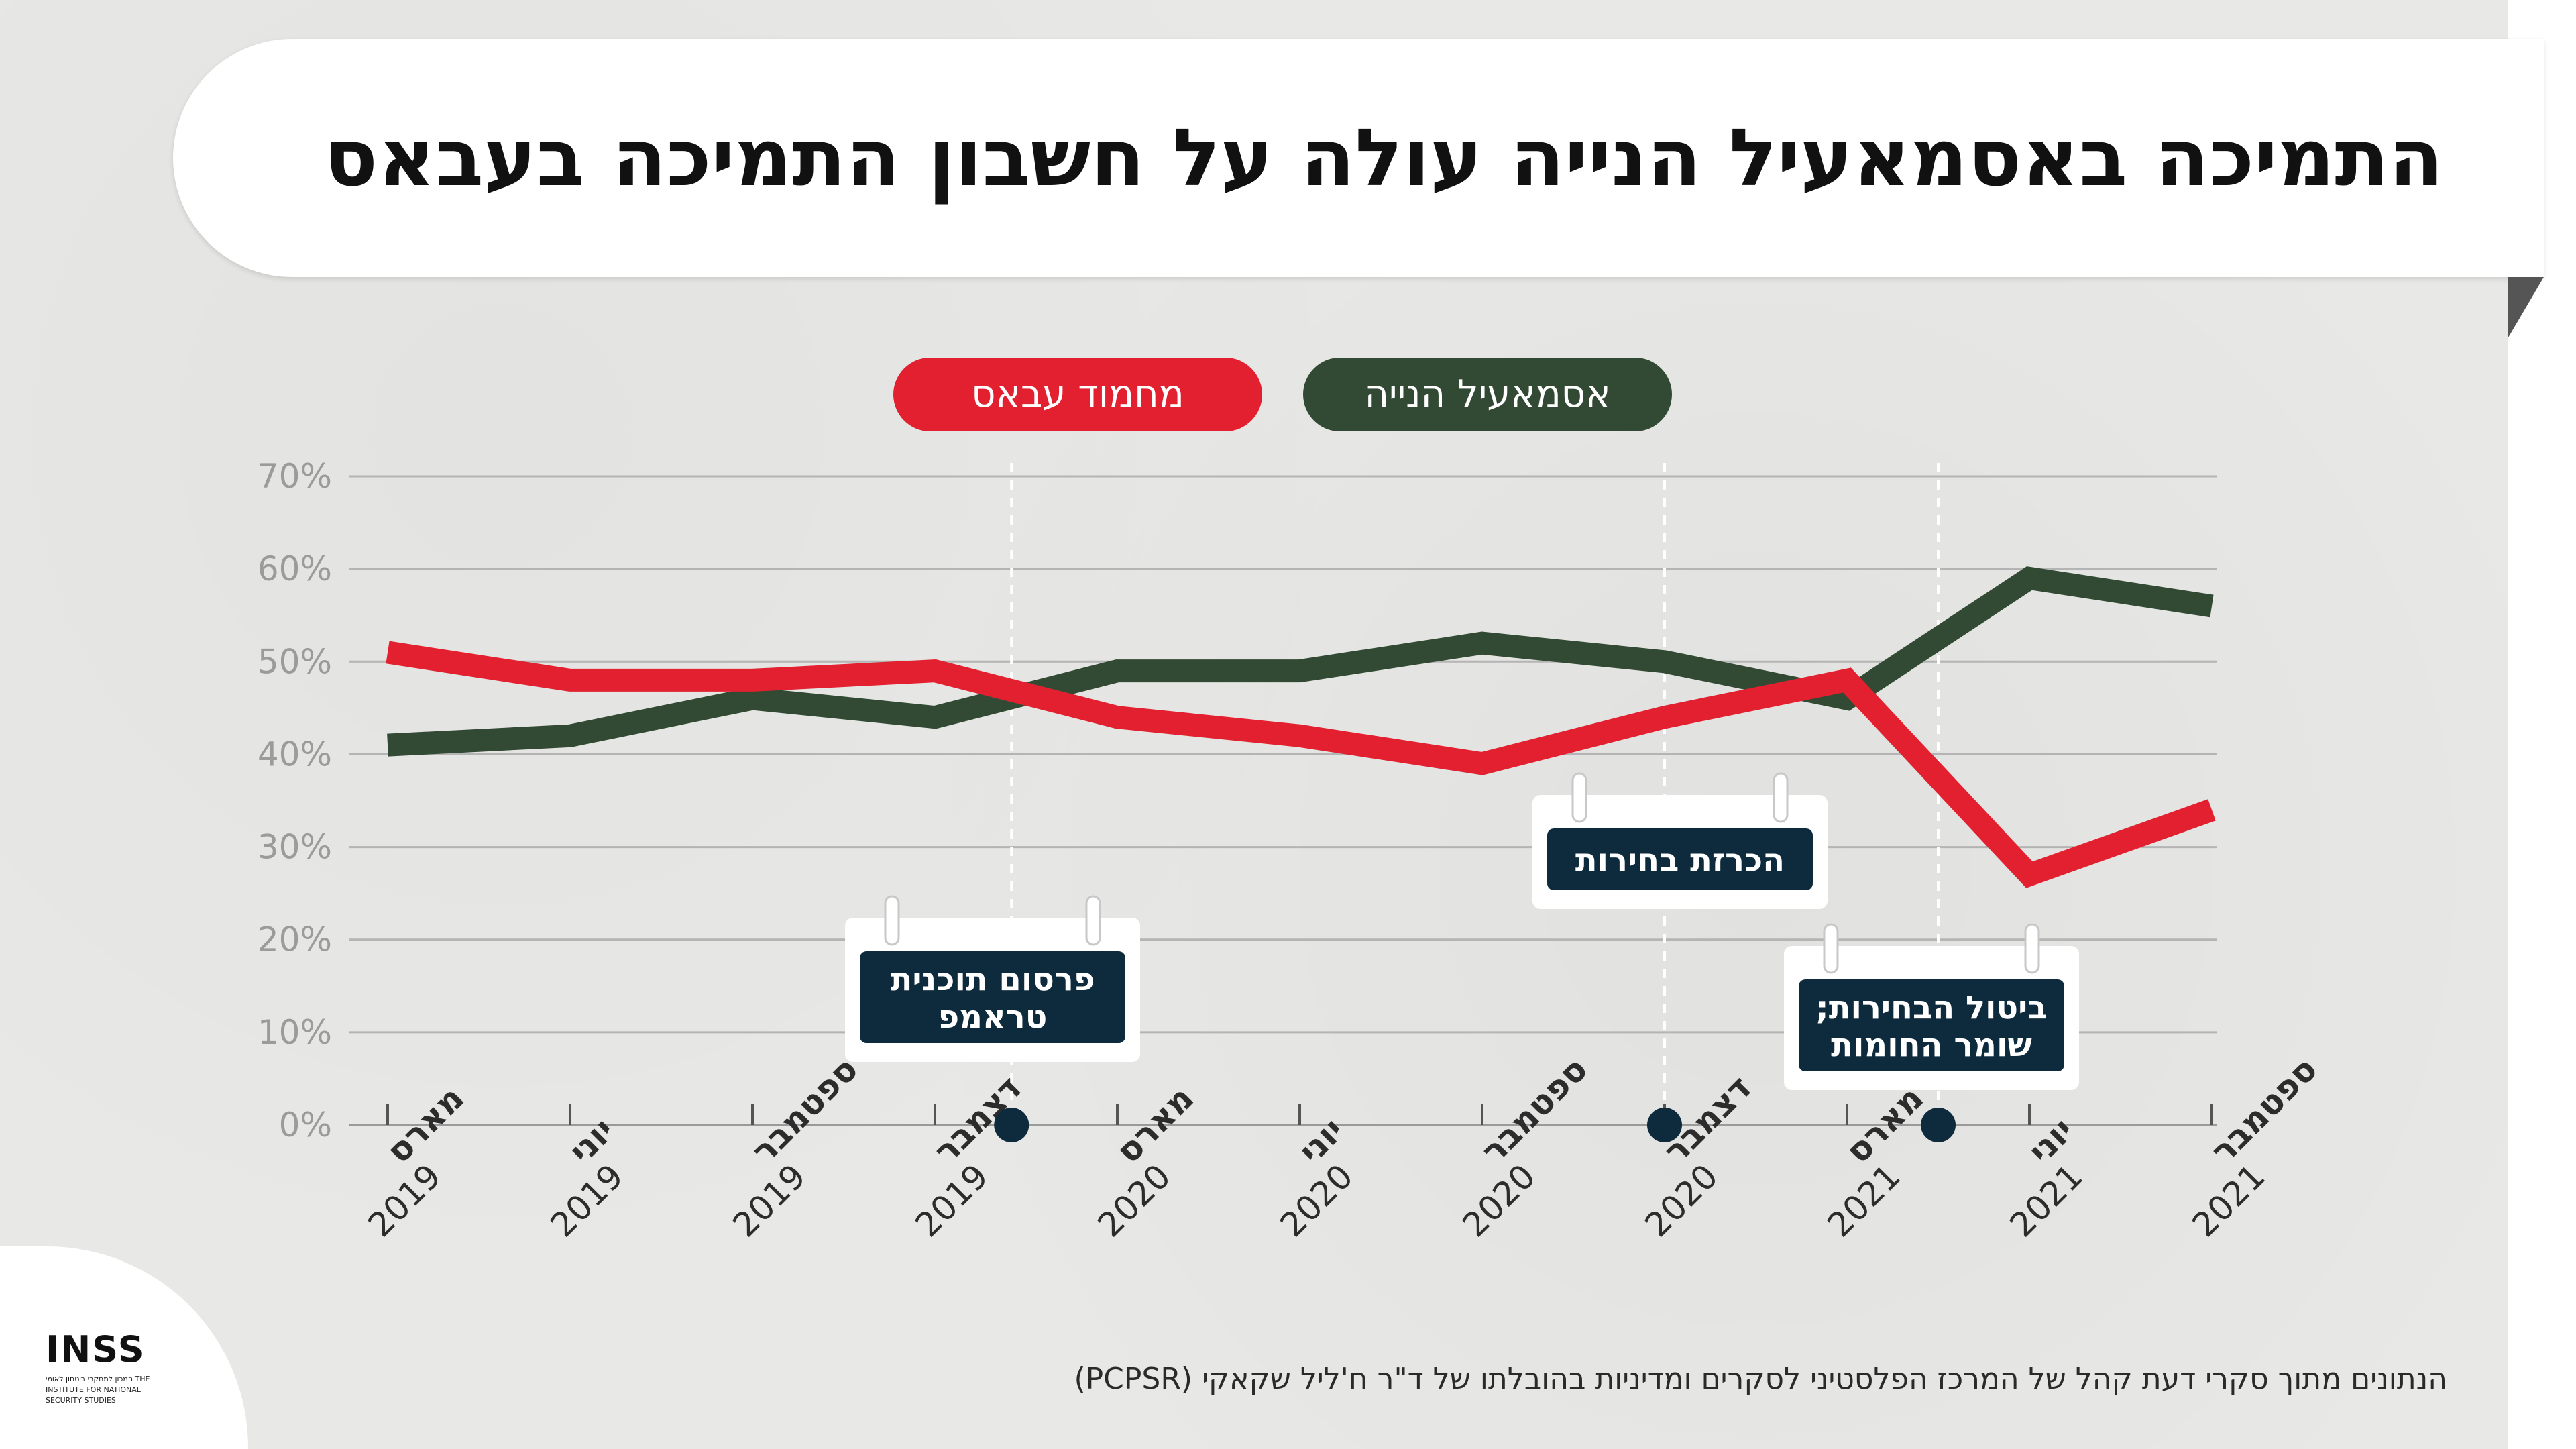  I want to click on y-tick-label: 40%, so click(295, 754).